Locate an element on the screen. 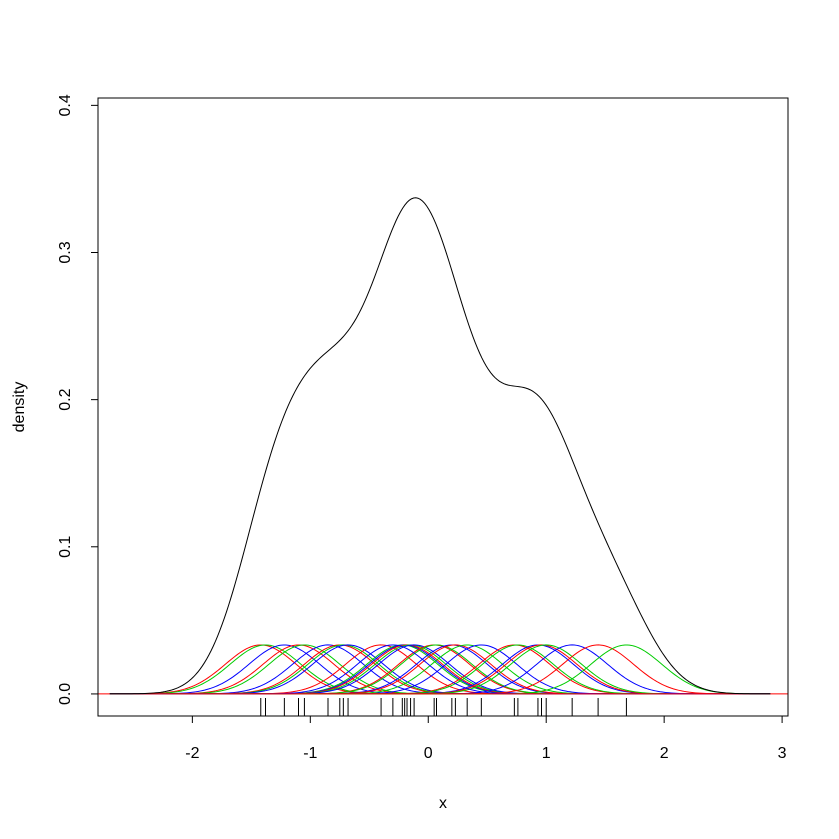 The width and height of the screenshot is (839, 839). x-tick-label: 2 is located at coordinates (664, 753).